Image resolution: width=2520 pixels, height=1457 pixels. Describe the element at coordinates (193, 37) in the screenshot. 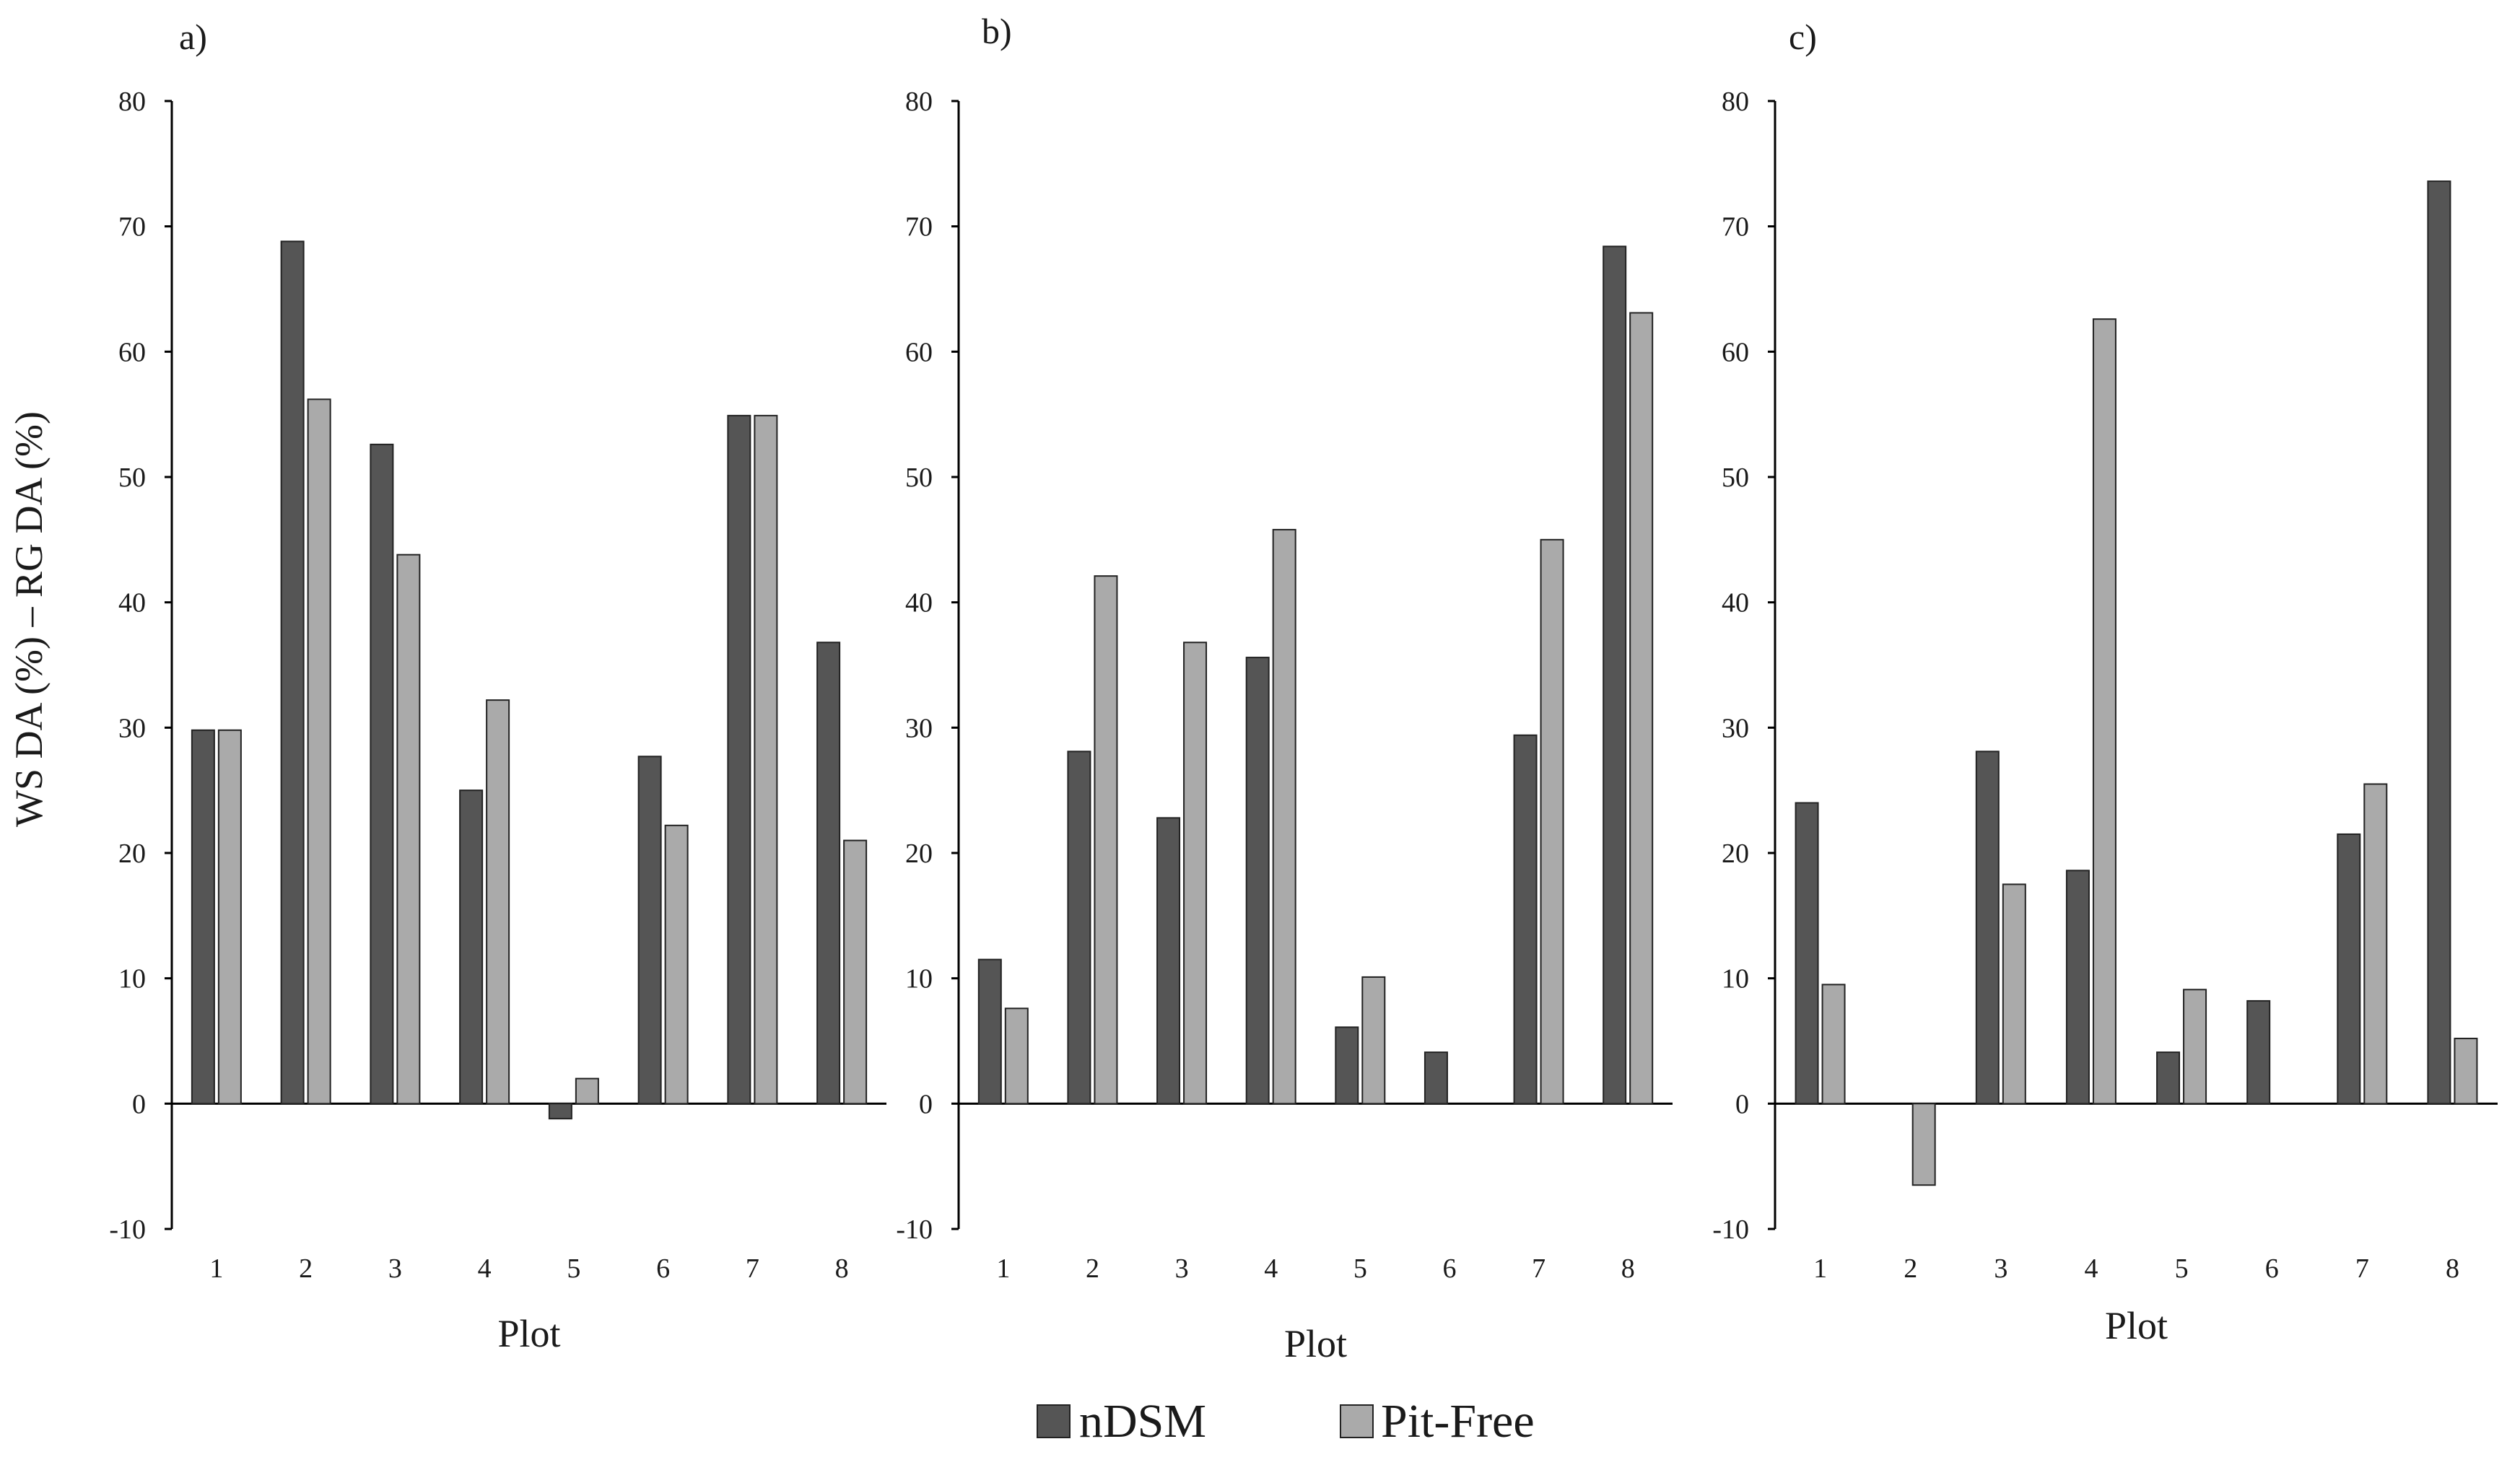

I see `panel-label: a)` at that location.